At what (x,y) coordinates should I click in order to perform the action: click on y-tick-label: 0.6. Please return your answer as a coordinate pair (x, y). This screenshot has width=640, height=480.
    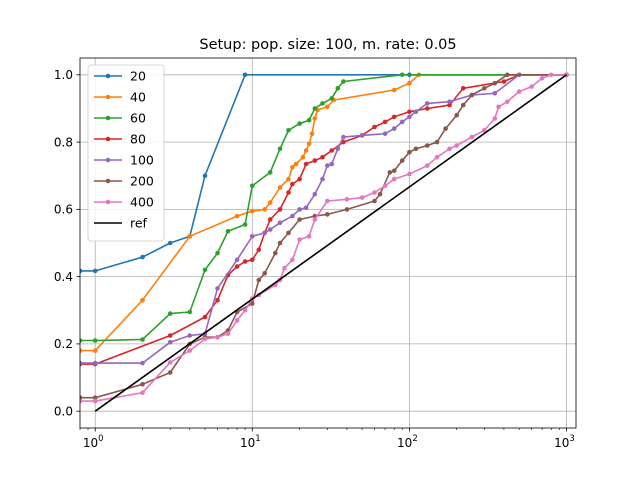
    Looking at the image, I should click on (63, 210).